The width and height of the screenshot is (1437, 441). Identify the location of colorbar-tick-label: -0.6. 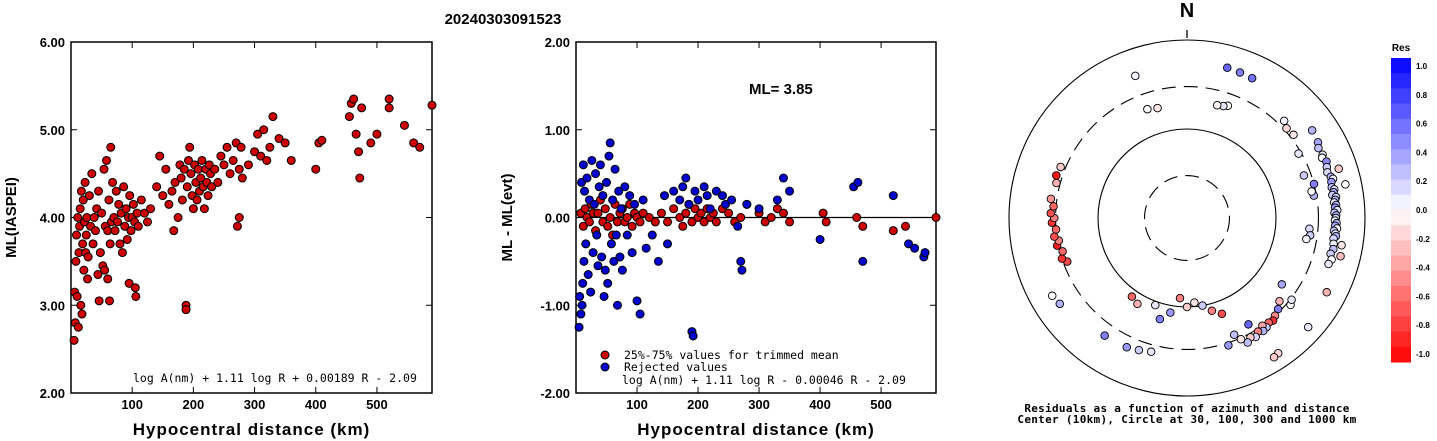
(1423, 296).